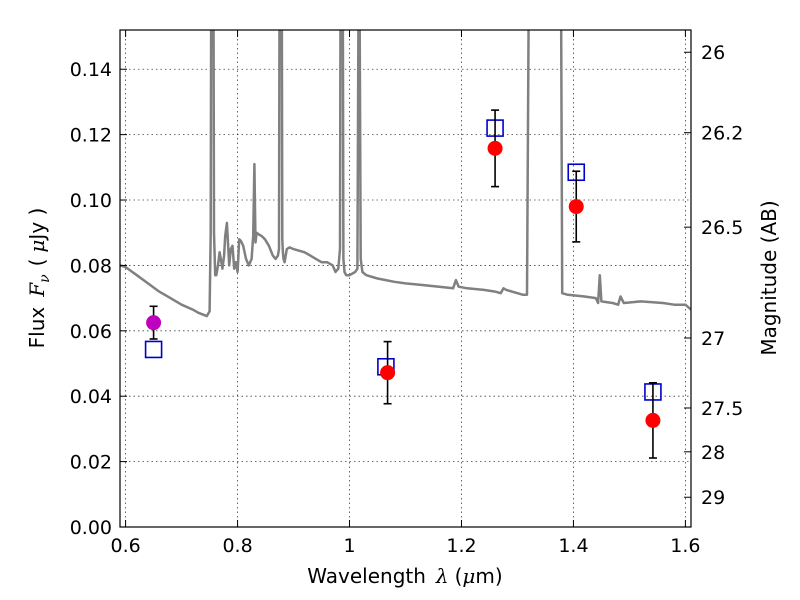 The image size is (800, 600). Describe the element at coordinates (91, 136) in the screenshot. I see `y-tick-label: 0.12` at that location.